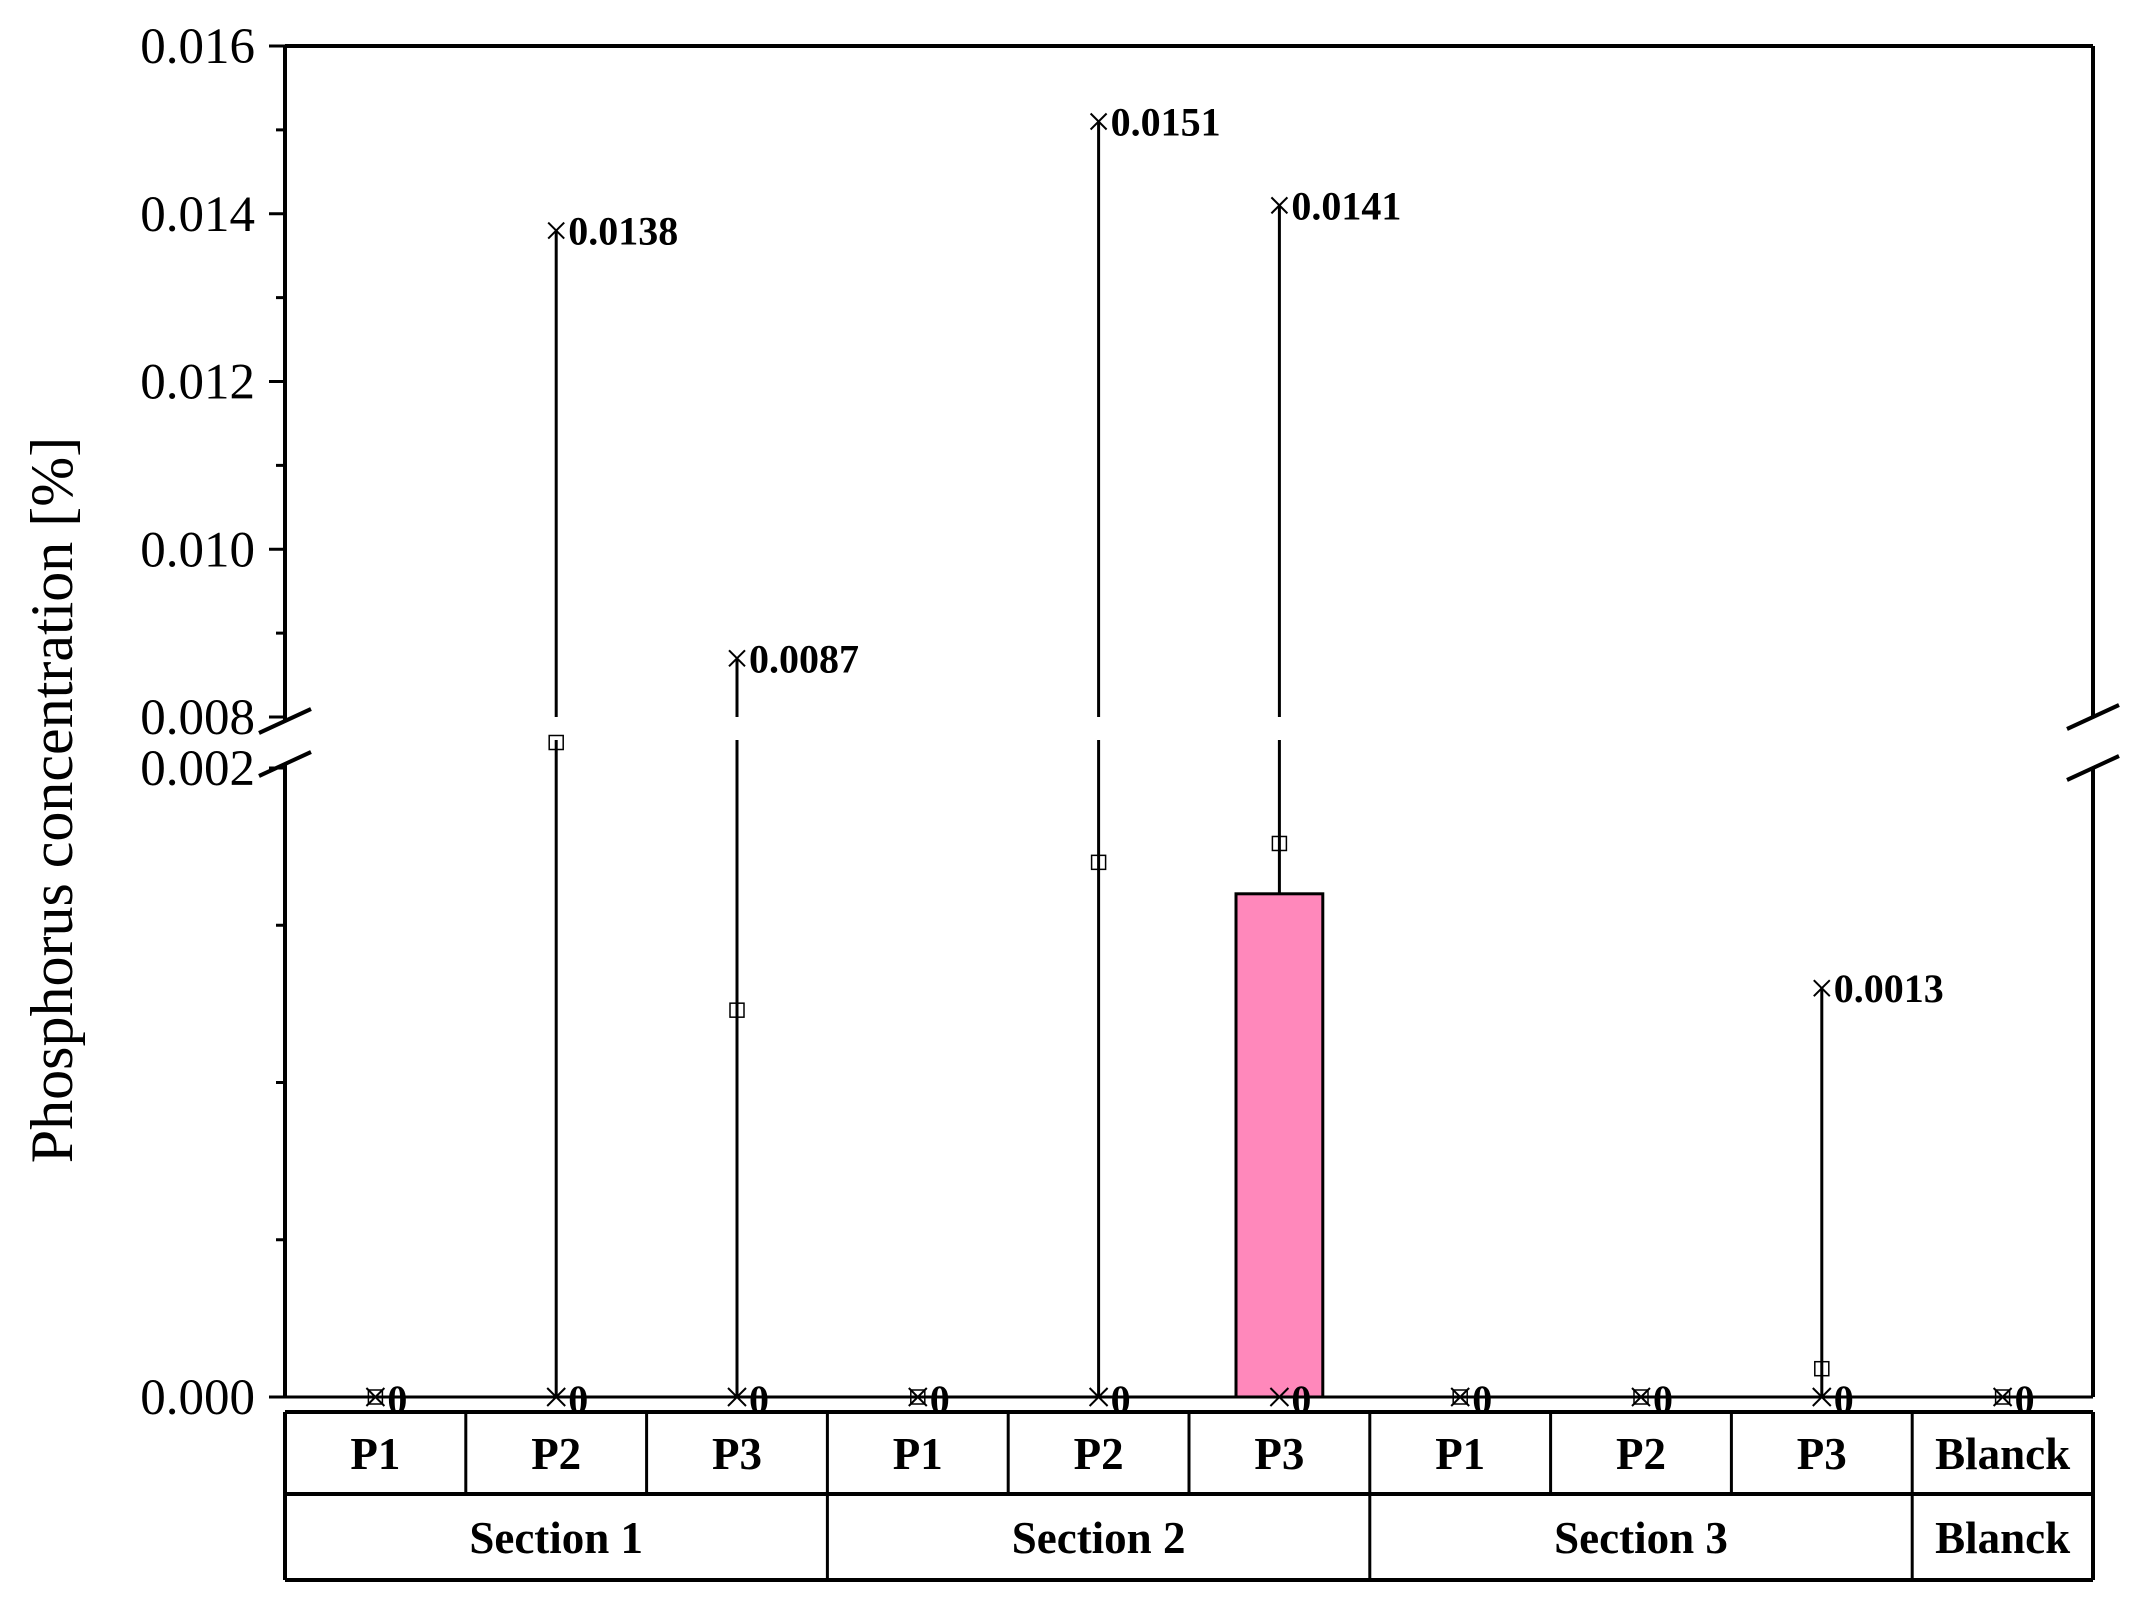 This screenshot has width=2137, height=1603. What do you see at coordinates (197, 550) in the screenshot?
I see `y-tick-label: 0.010` at bounding box center [197, 550].